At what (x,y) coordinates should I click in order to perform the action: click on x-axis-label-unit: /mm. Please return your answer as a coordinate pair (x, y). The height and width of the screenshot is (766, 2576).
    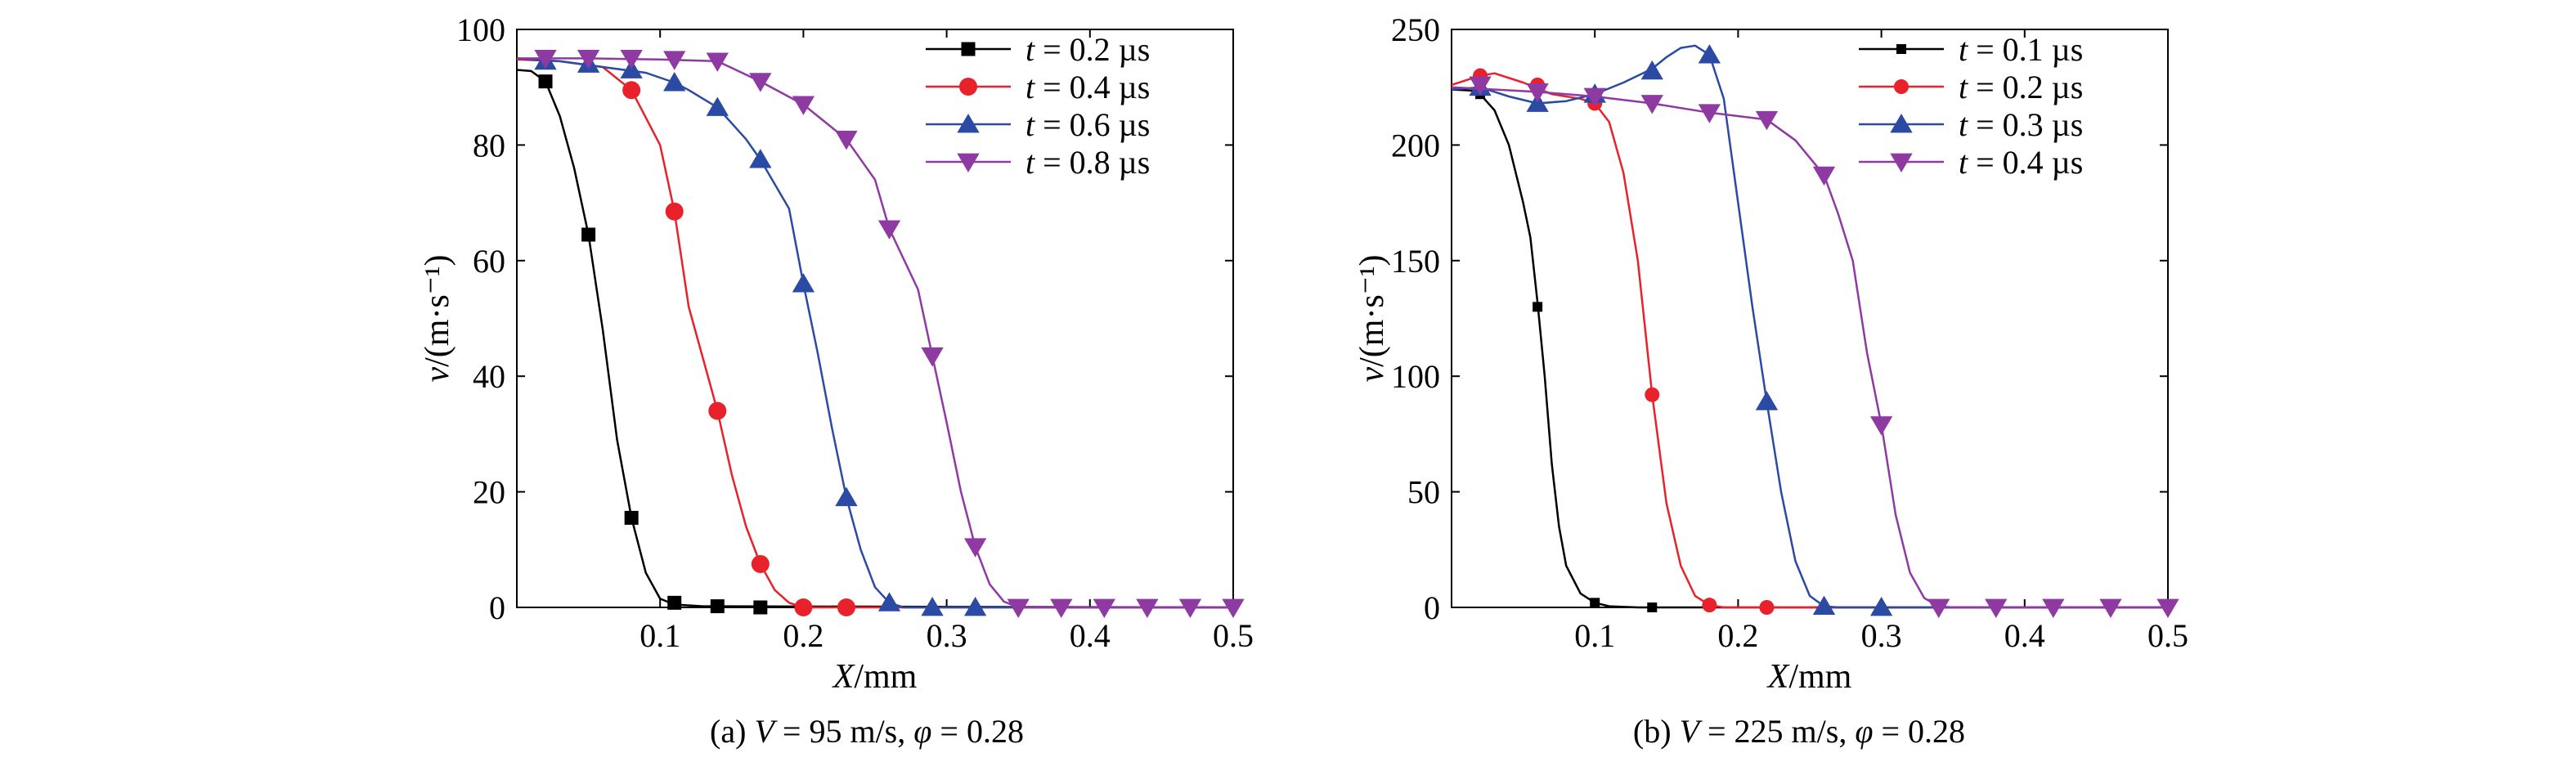
    Looking at the image, I should click on (885, 677).